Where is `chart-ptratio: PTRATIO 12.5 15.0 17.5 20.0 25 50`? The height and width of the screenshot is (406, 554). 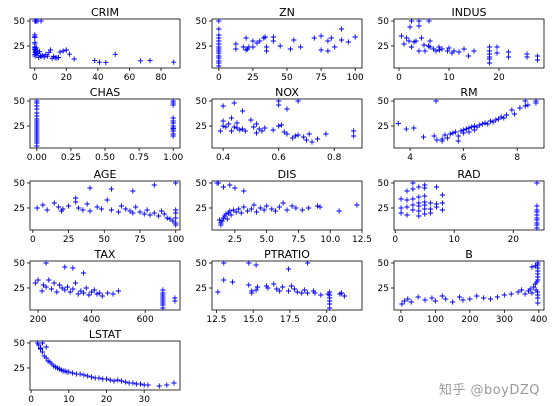
chart-ptratio: PTRATIO 12.5 15.0 17.5 20.0 25 50 is located at coordinates (279, 286).